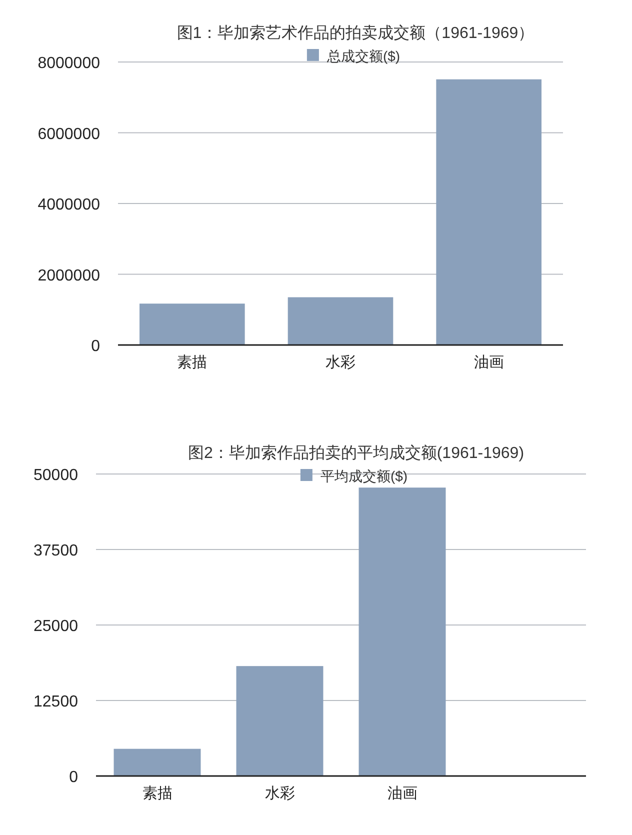 This screenshot has width=632, height=835. I want to click on y-tick-label: 2000000, so click(69, 275).